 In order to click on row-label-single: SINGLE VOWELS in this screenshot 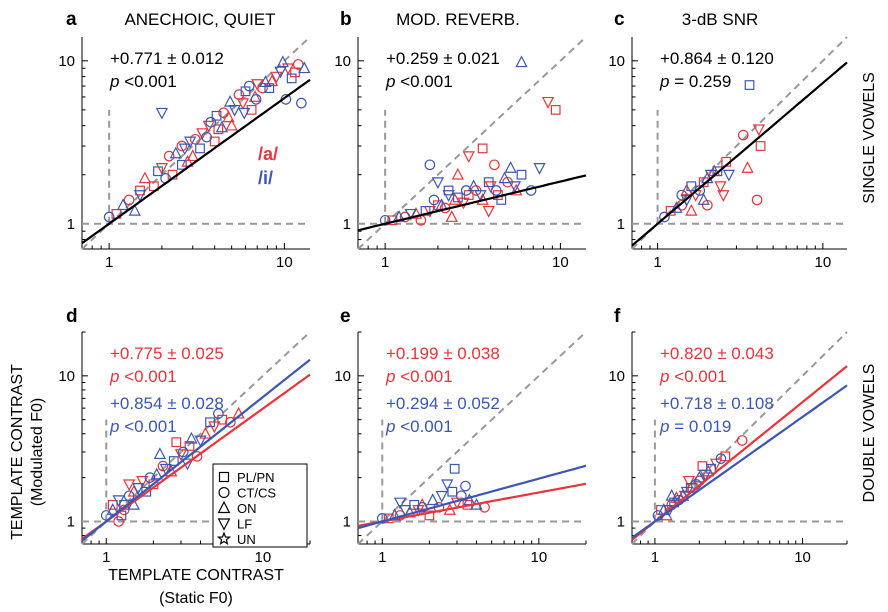, I will do `click(869, 138)`.